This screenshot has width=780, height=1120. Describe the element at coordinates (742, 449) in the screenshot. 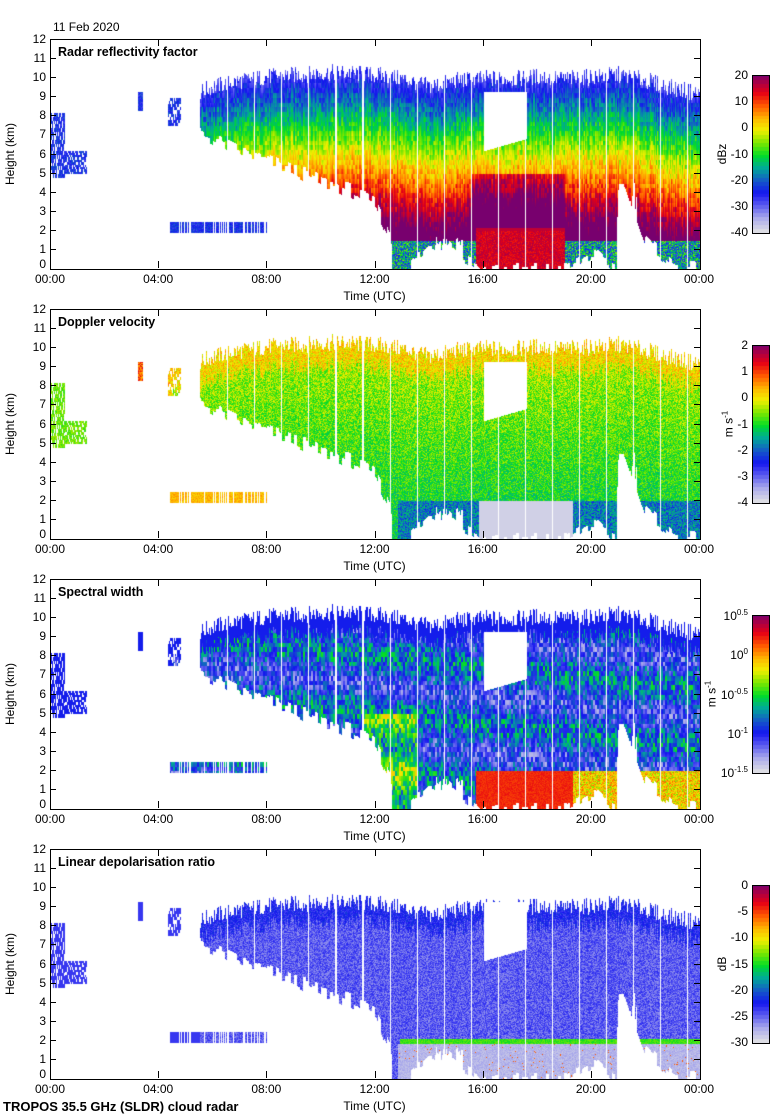

I see `colorbar-tick-base: -2` at that location.